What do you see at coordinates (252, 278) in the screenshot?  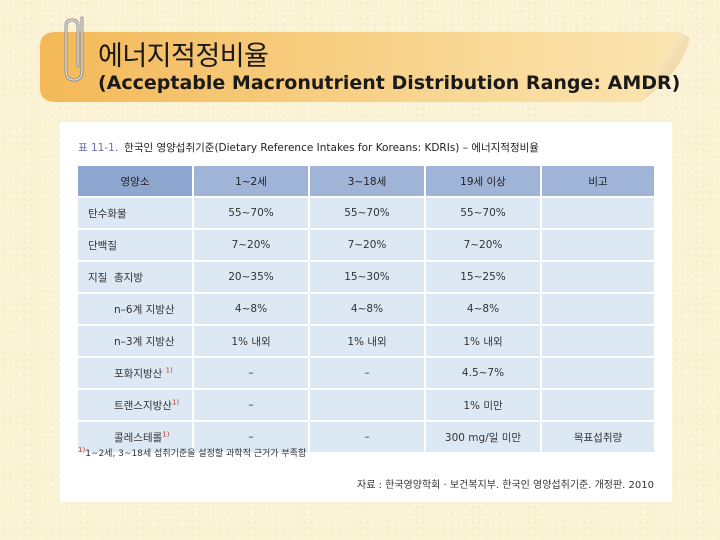 I see `table-cell: 20~35%` at bounding box center [252, 278].